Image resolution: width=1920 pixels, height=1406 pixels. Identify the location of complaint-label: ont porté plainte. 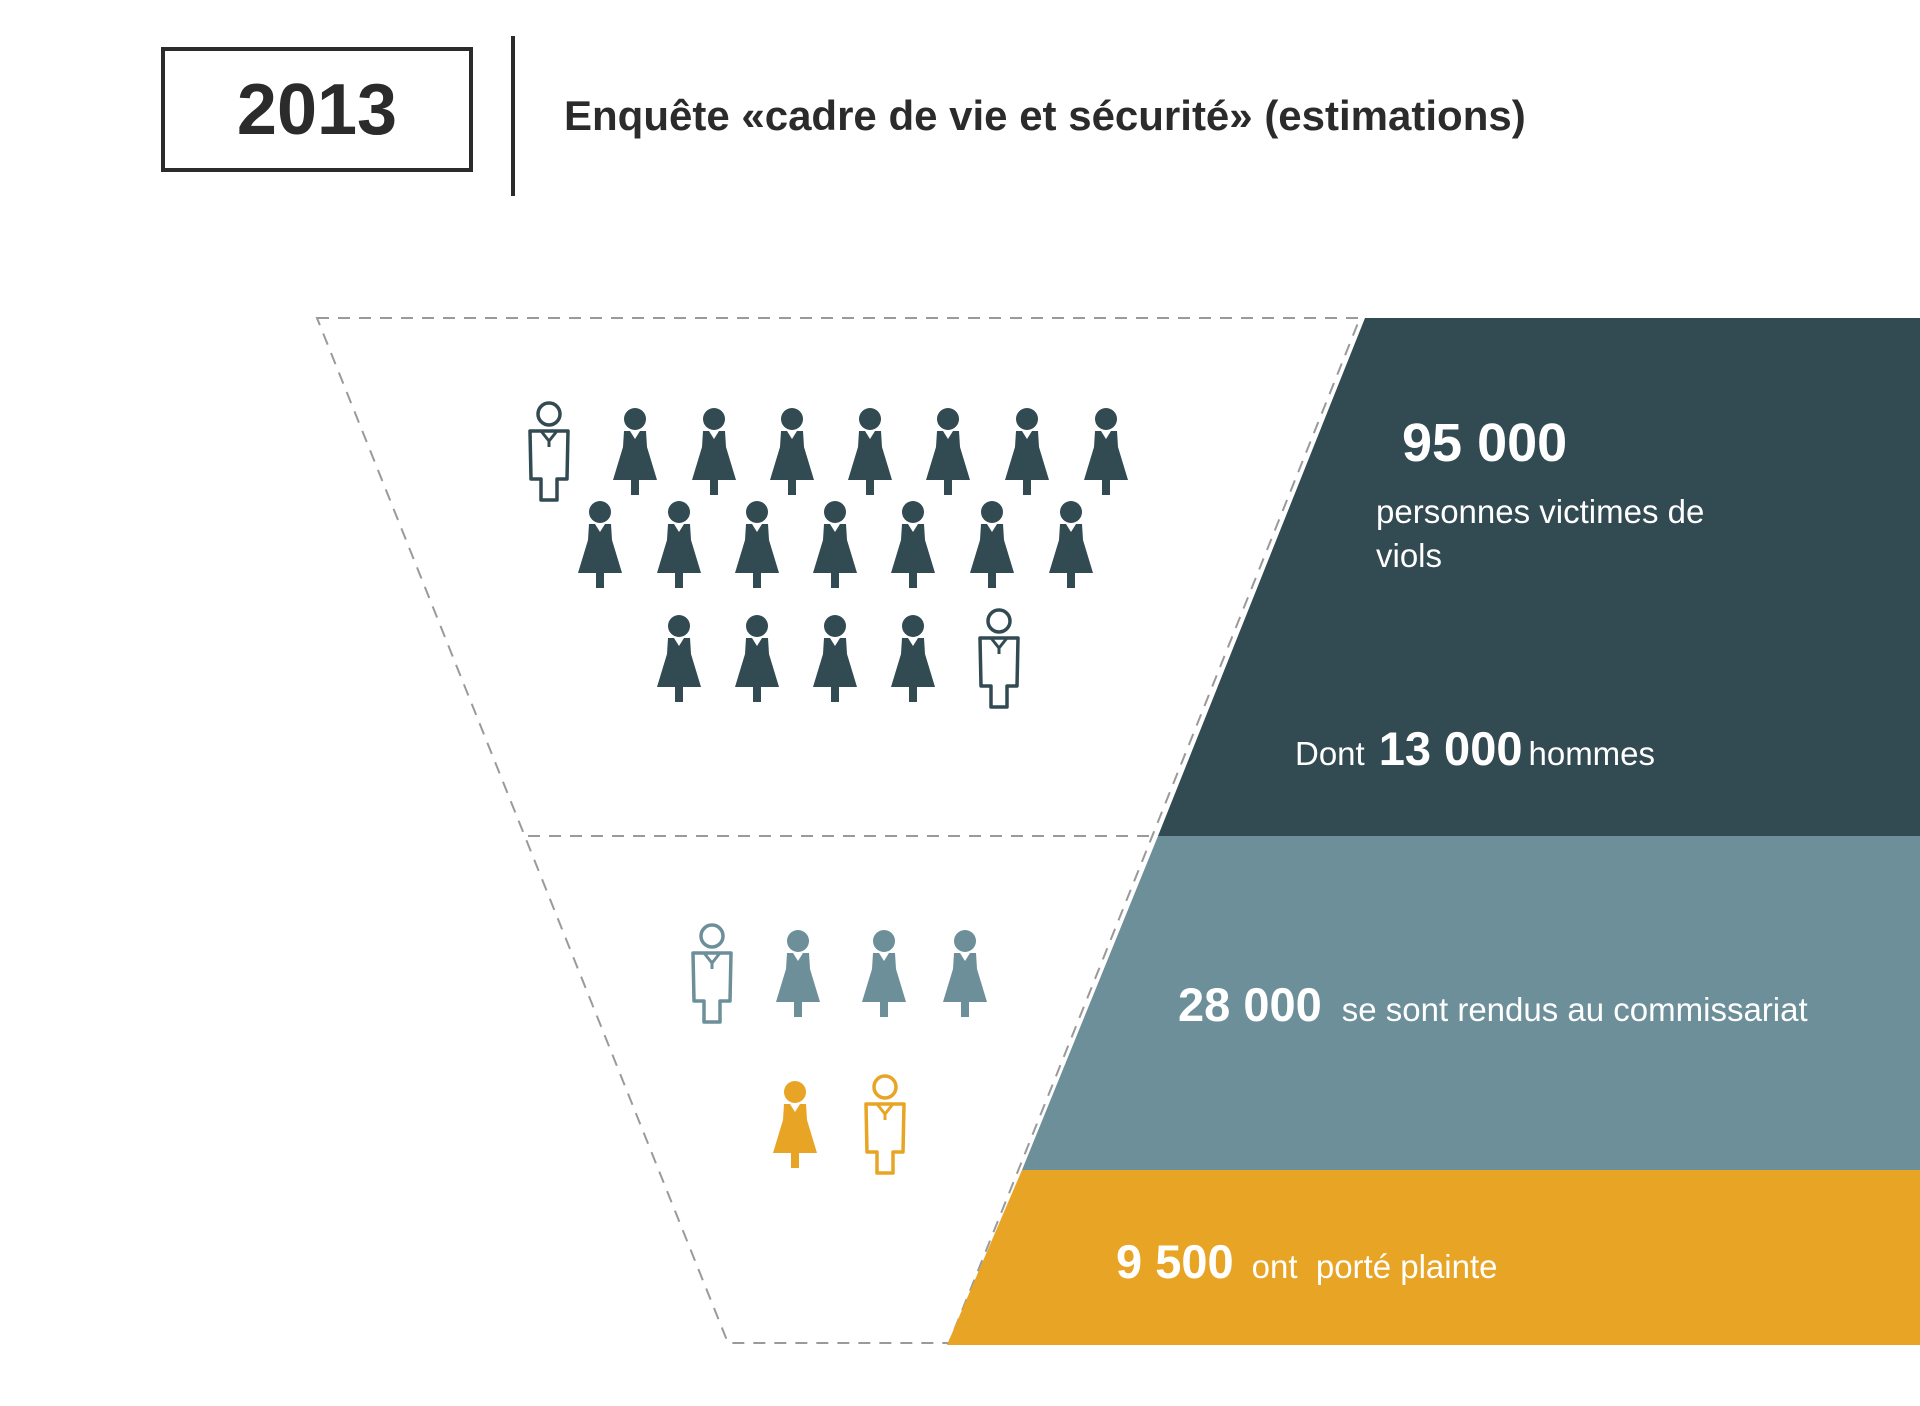
(1374, 1266).